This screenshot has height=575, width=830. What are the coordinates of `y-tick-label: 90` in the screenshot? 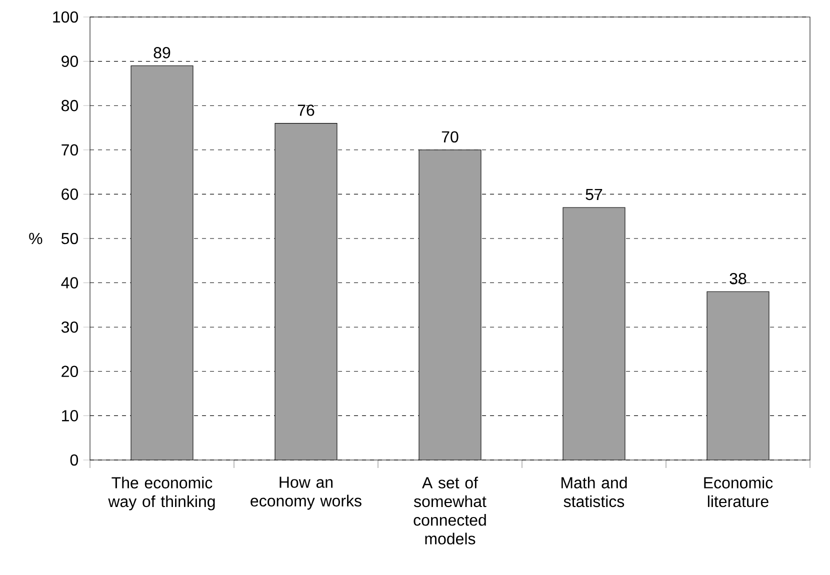 It's located at (70, 61).